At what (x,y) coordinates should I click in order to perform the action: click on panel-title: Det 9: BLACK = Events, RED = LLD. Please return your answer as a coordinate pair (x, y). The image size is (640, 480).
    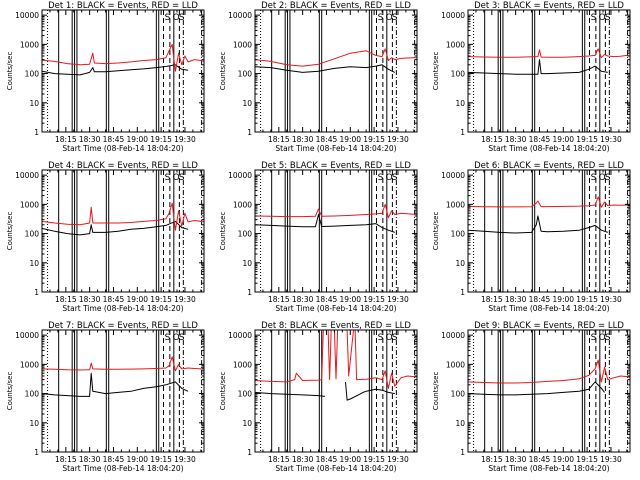
    Looking at the image, I should click on (549, 326).